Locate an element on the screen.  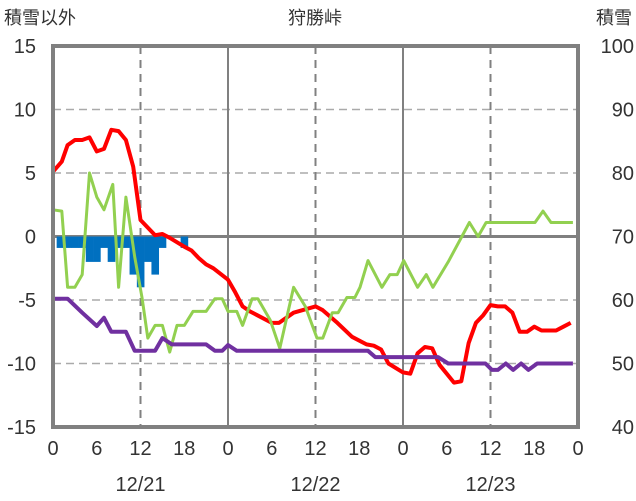
date-label: 12/22 is located at coordinates (315, 485).